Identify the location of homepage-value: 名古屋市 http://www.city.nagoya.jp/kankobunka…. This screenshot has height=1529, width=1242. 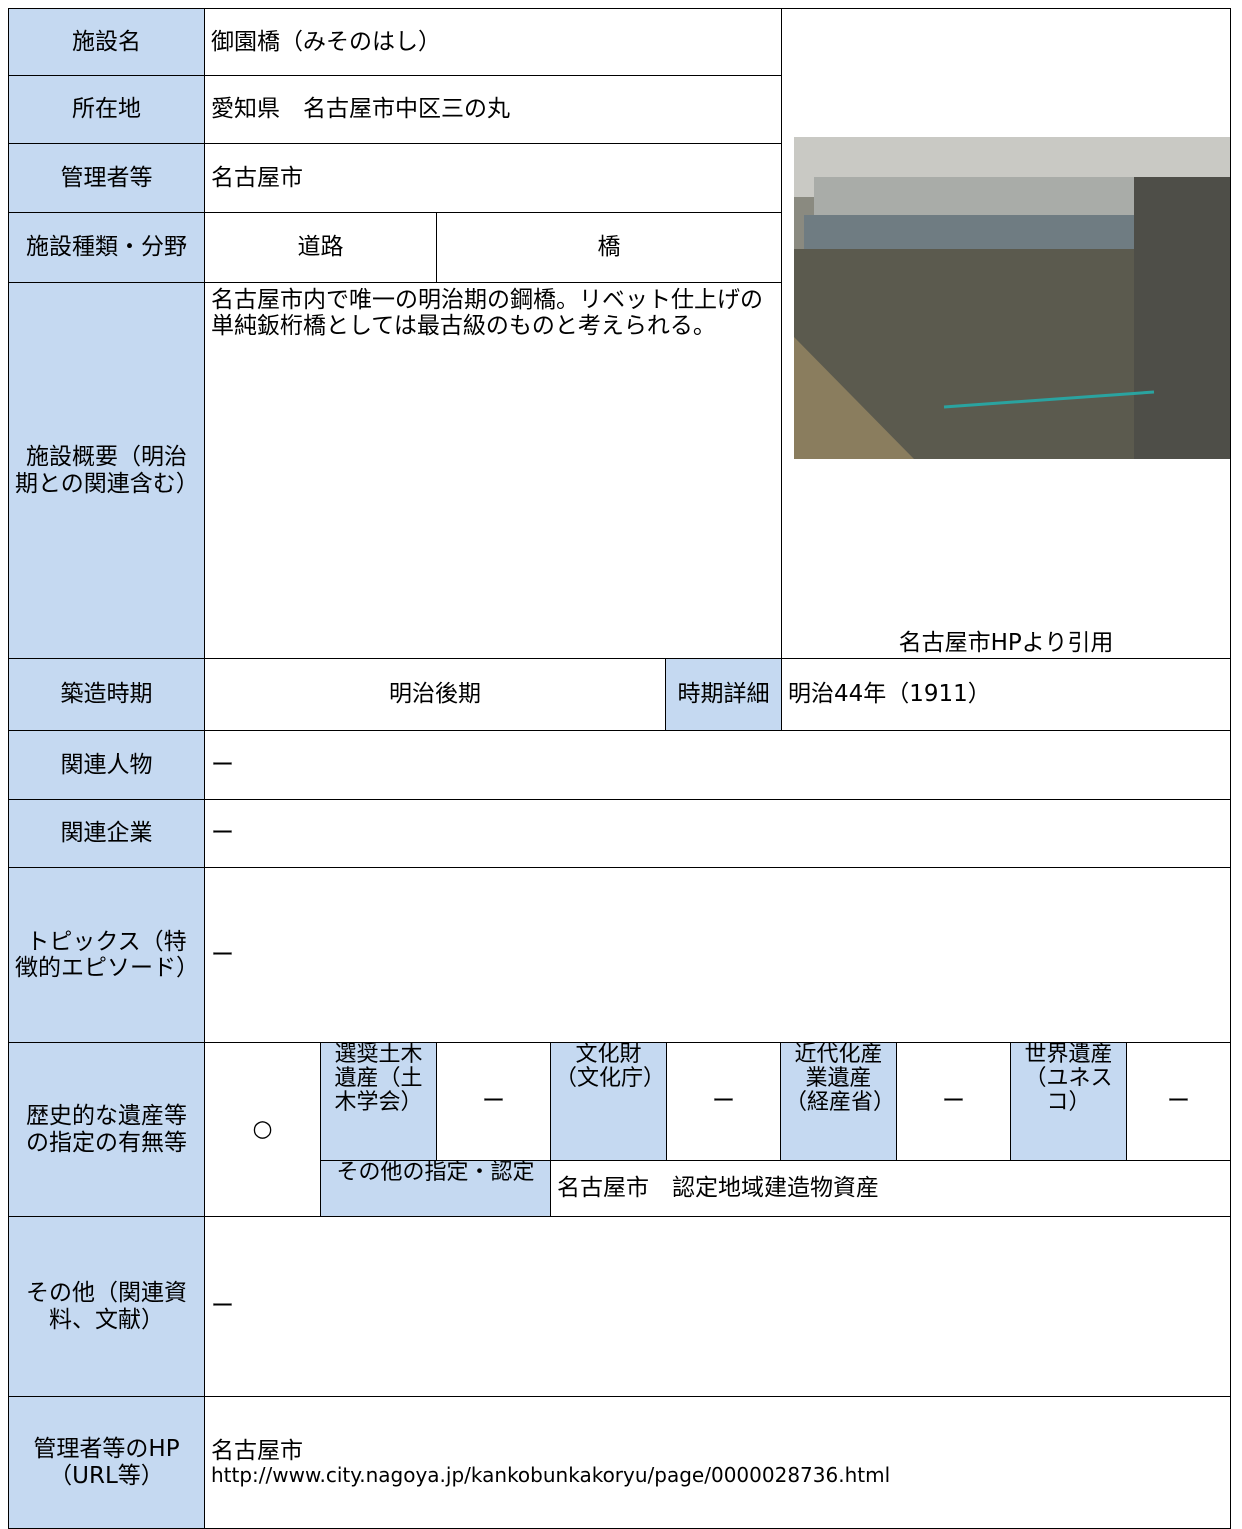
(717, 1462).